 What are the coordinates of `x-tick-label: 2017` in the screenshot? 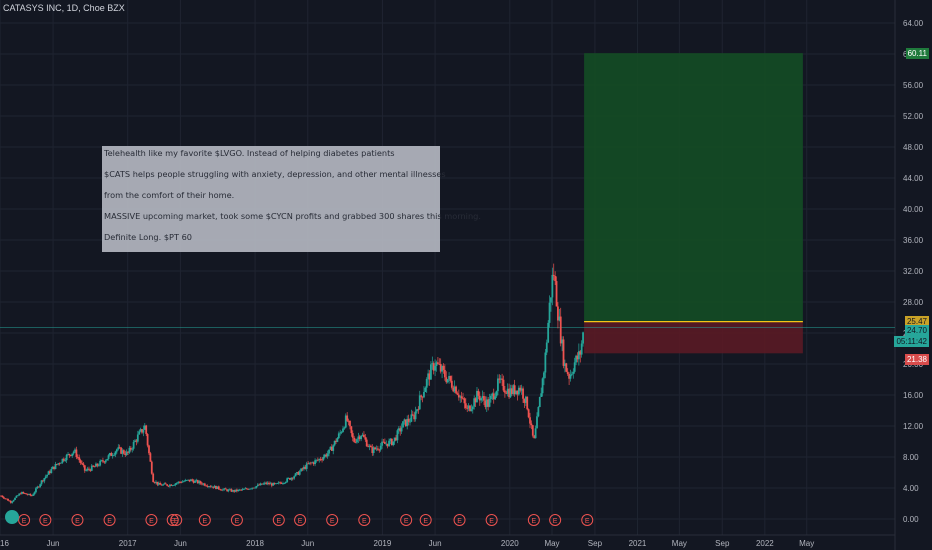 It's located at (128, 543).